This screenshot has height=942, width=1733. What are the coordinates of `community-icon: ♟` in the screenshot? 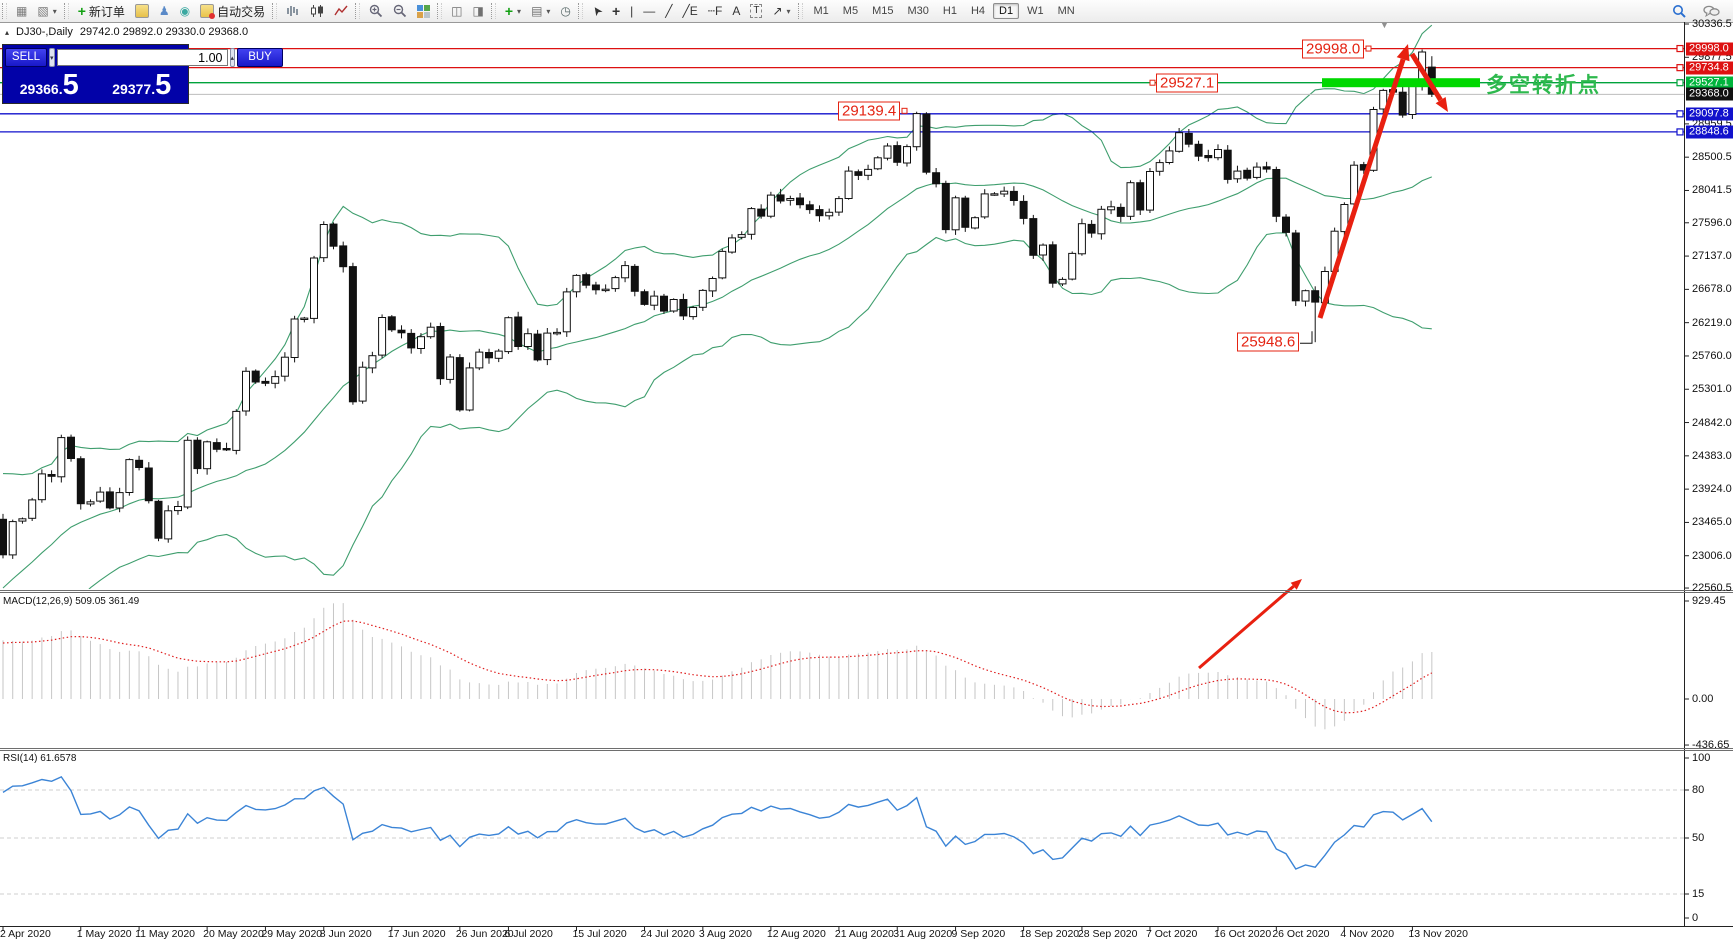 It's located at (164, 11).